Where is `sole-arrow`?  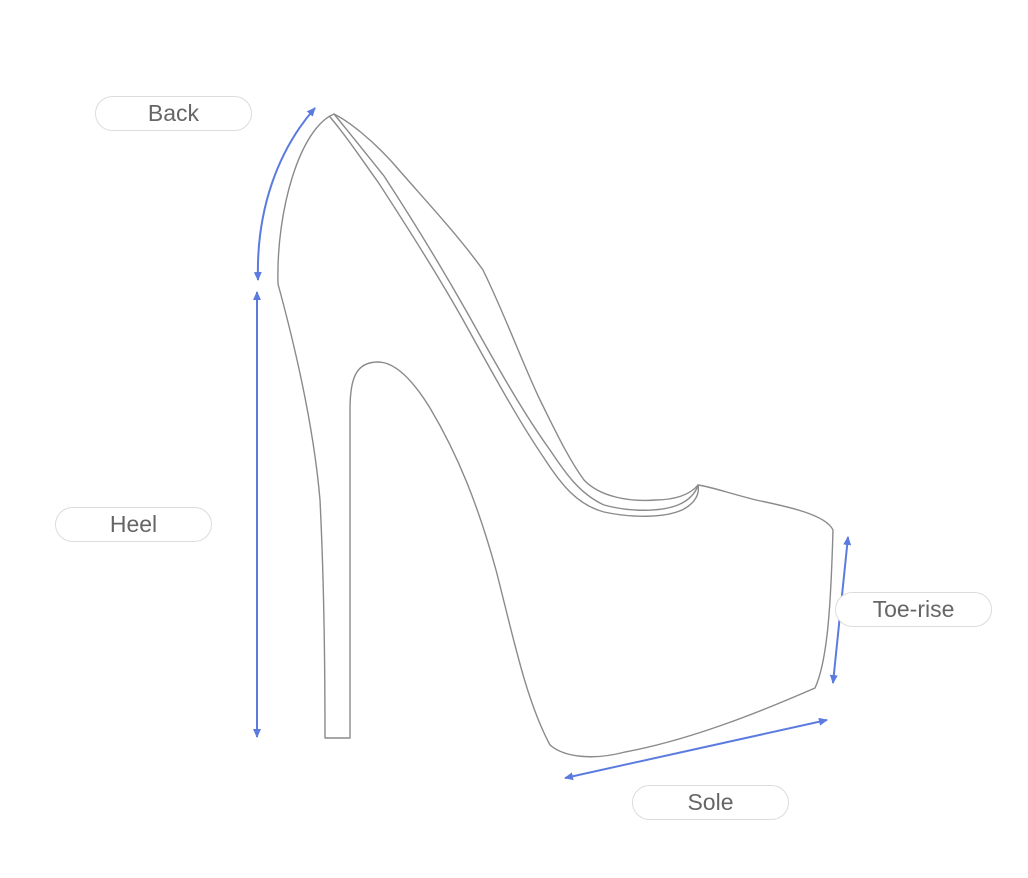 sole-arrow is located at coordinates (696, 749).